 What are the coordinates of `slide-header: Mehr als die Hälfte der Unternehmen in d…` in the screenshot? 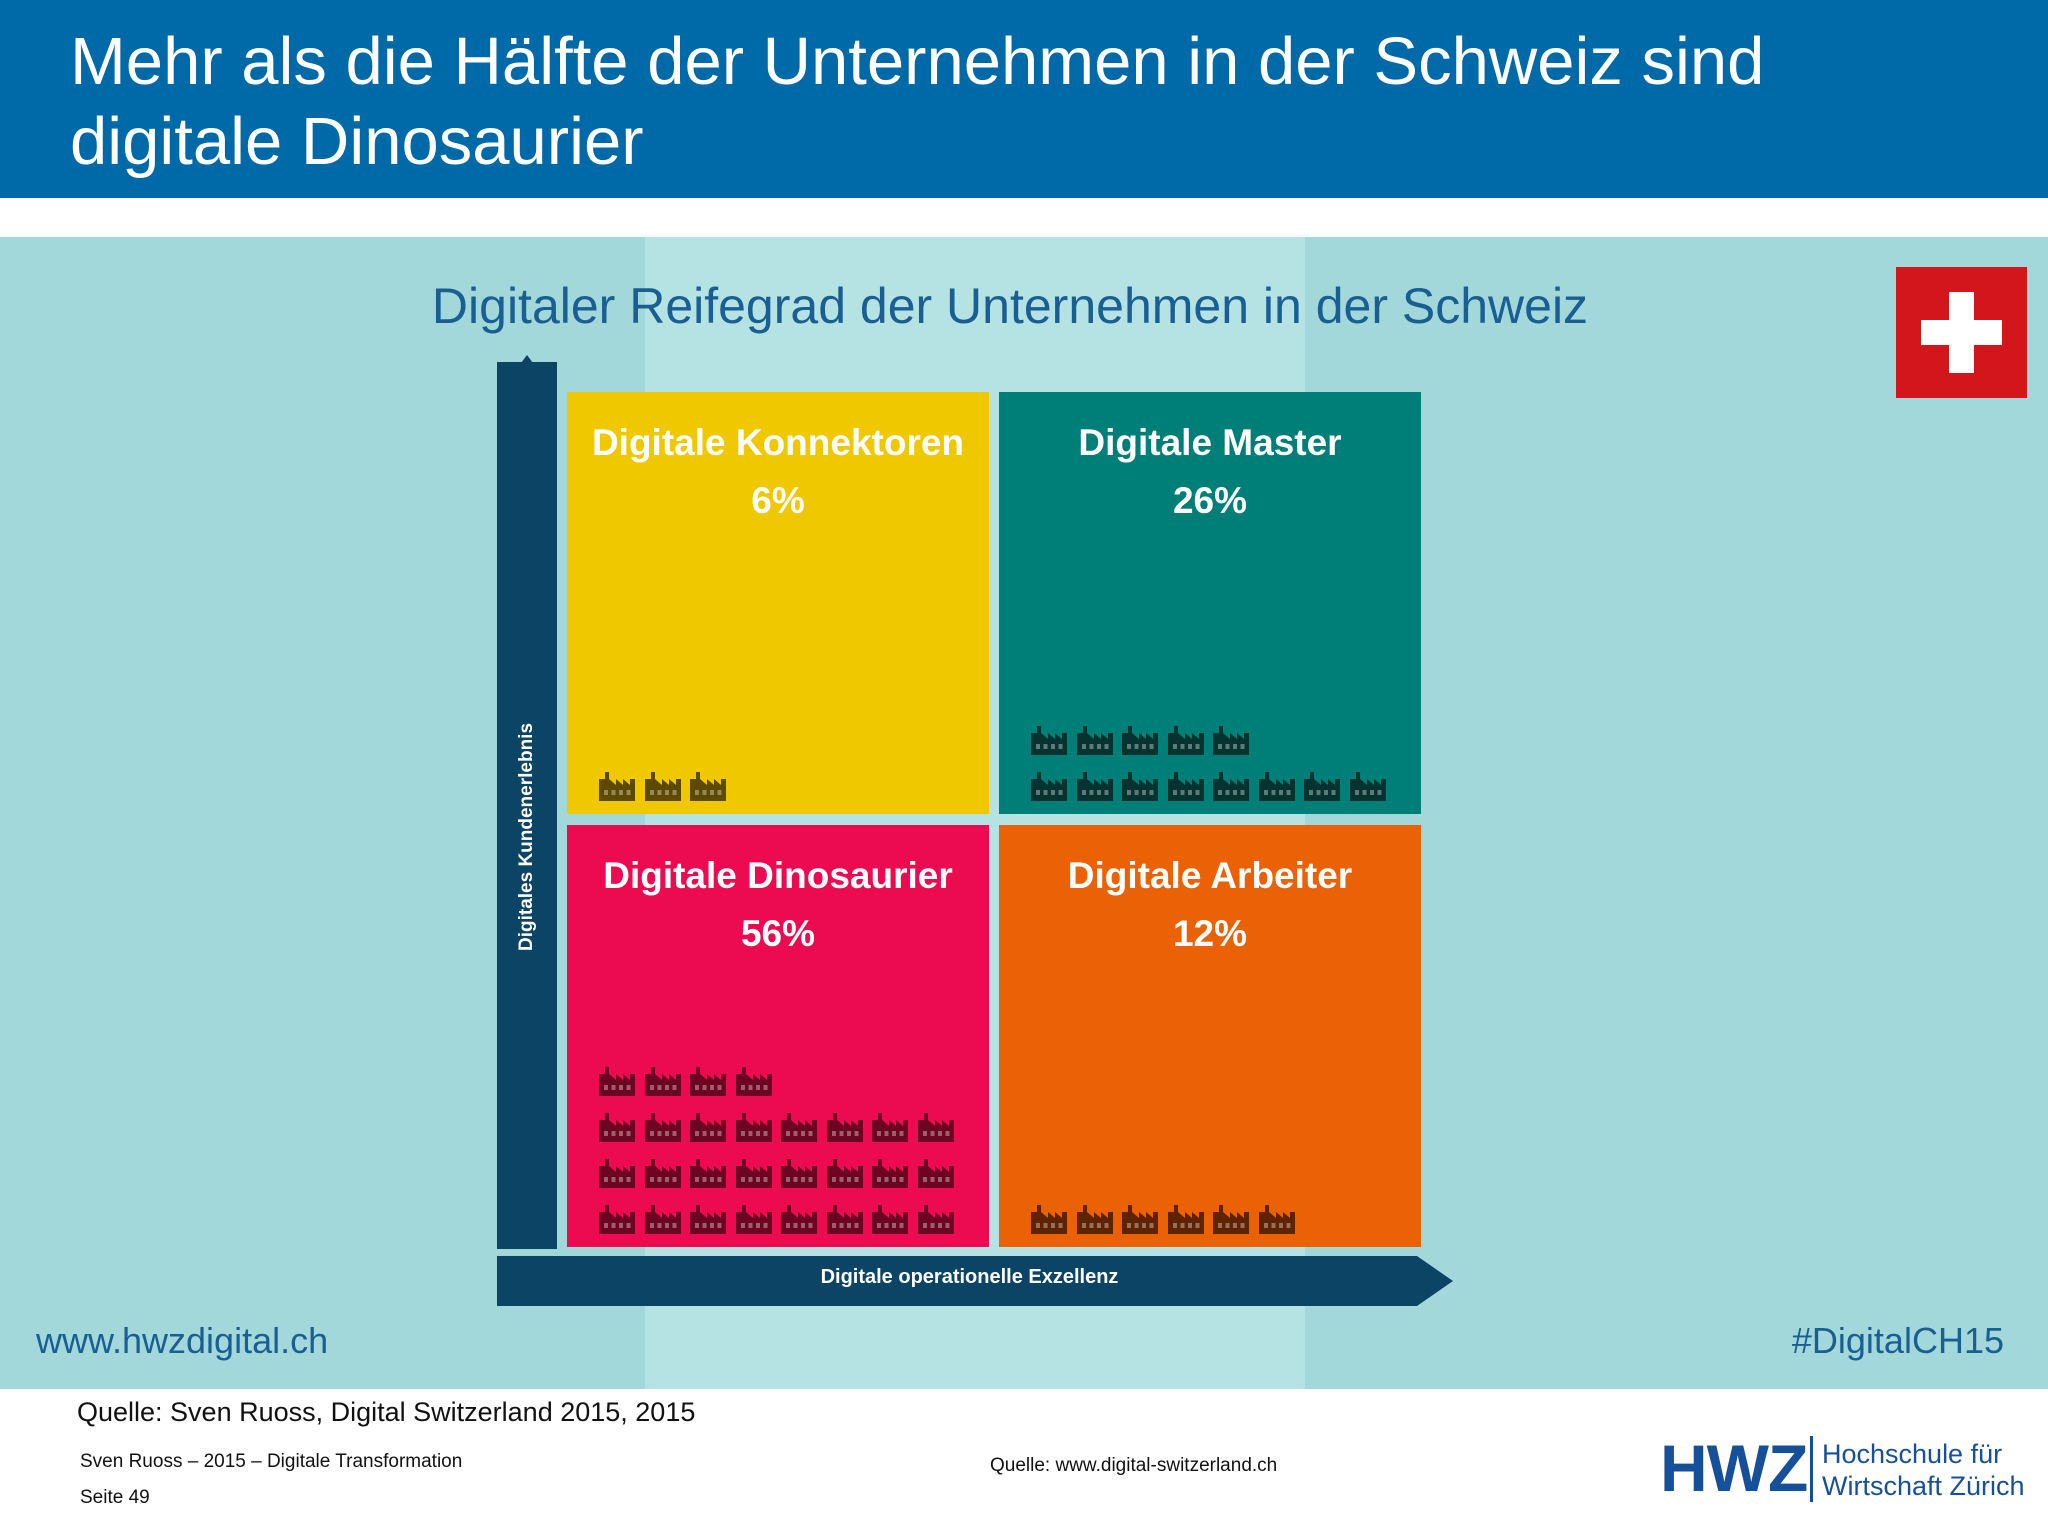 It's located at (1024, 99).